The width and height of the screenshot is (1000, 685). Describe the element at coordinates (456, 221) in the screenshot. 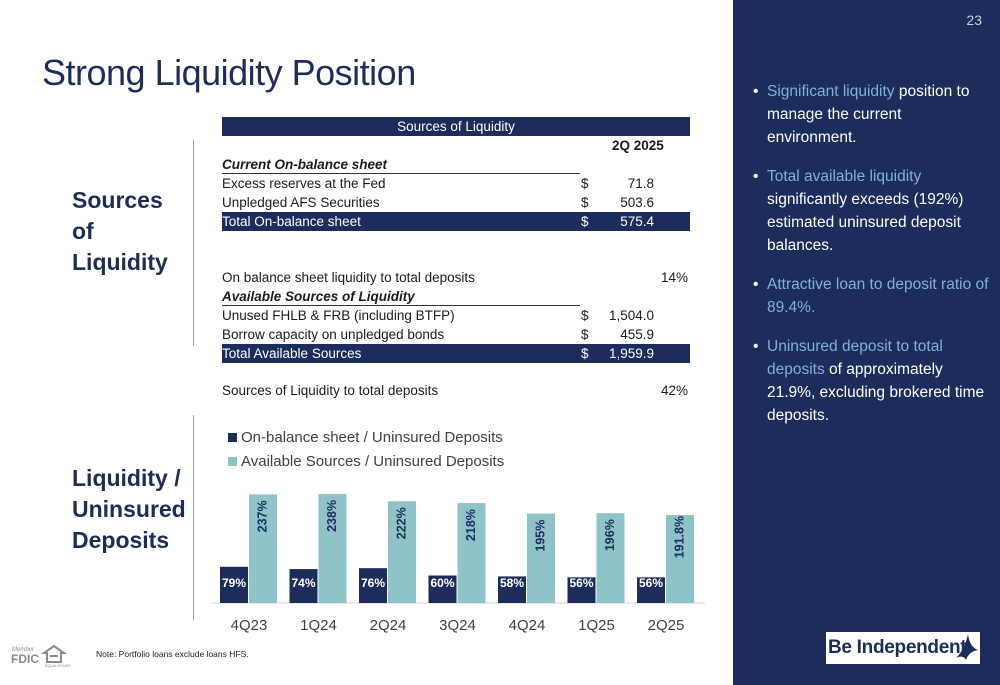

I see `total-onbalance-row: Total On-balance sheet $ 575.4` at that location.